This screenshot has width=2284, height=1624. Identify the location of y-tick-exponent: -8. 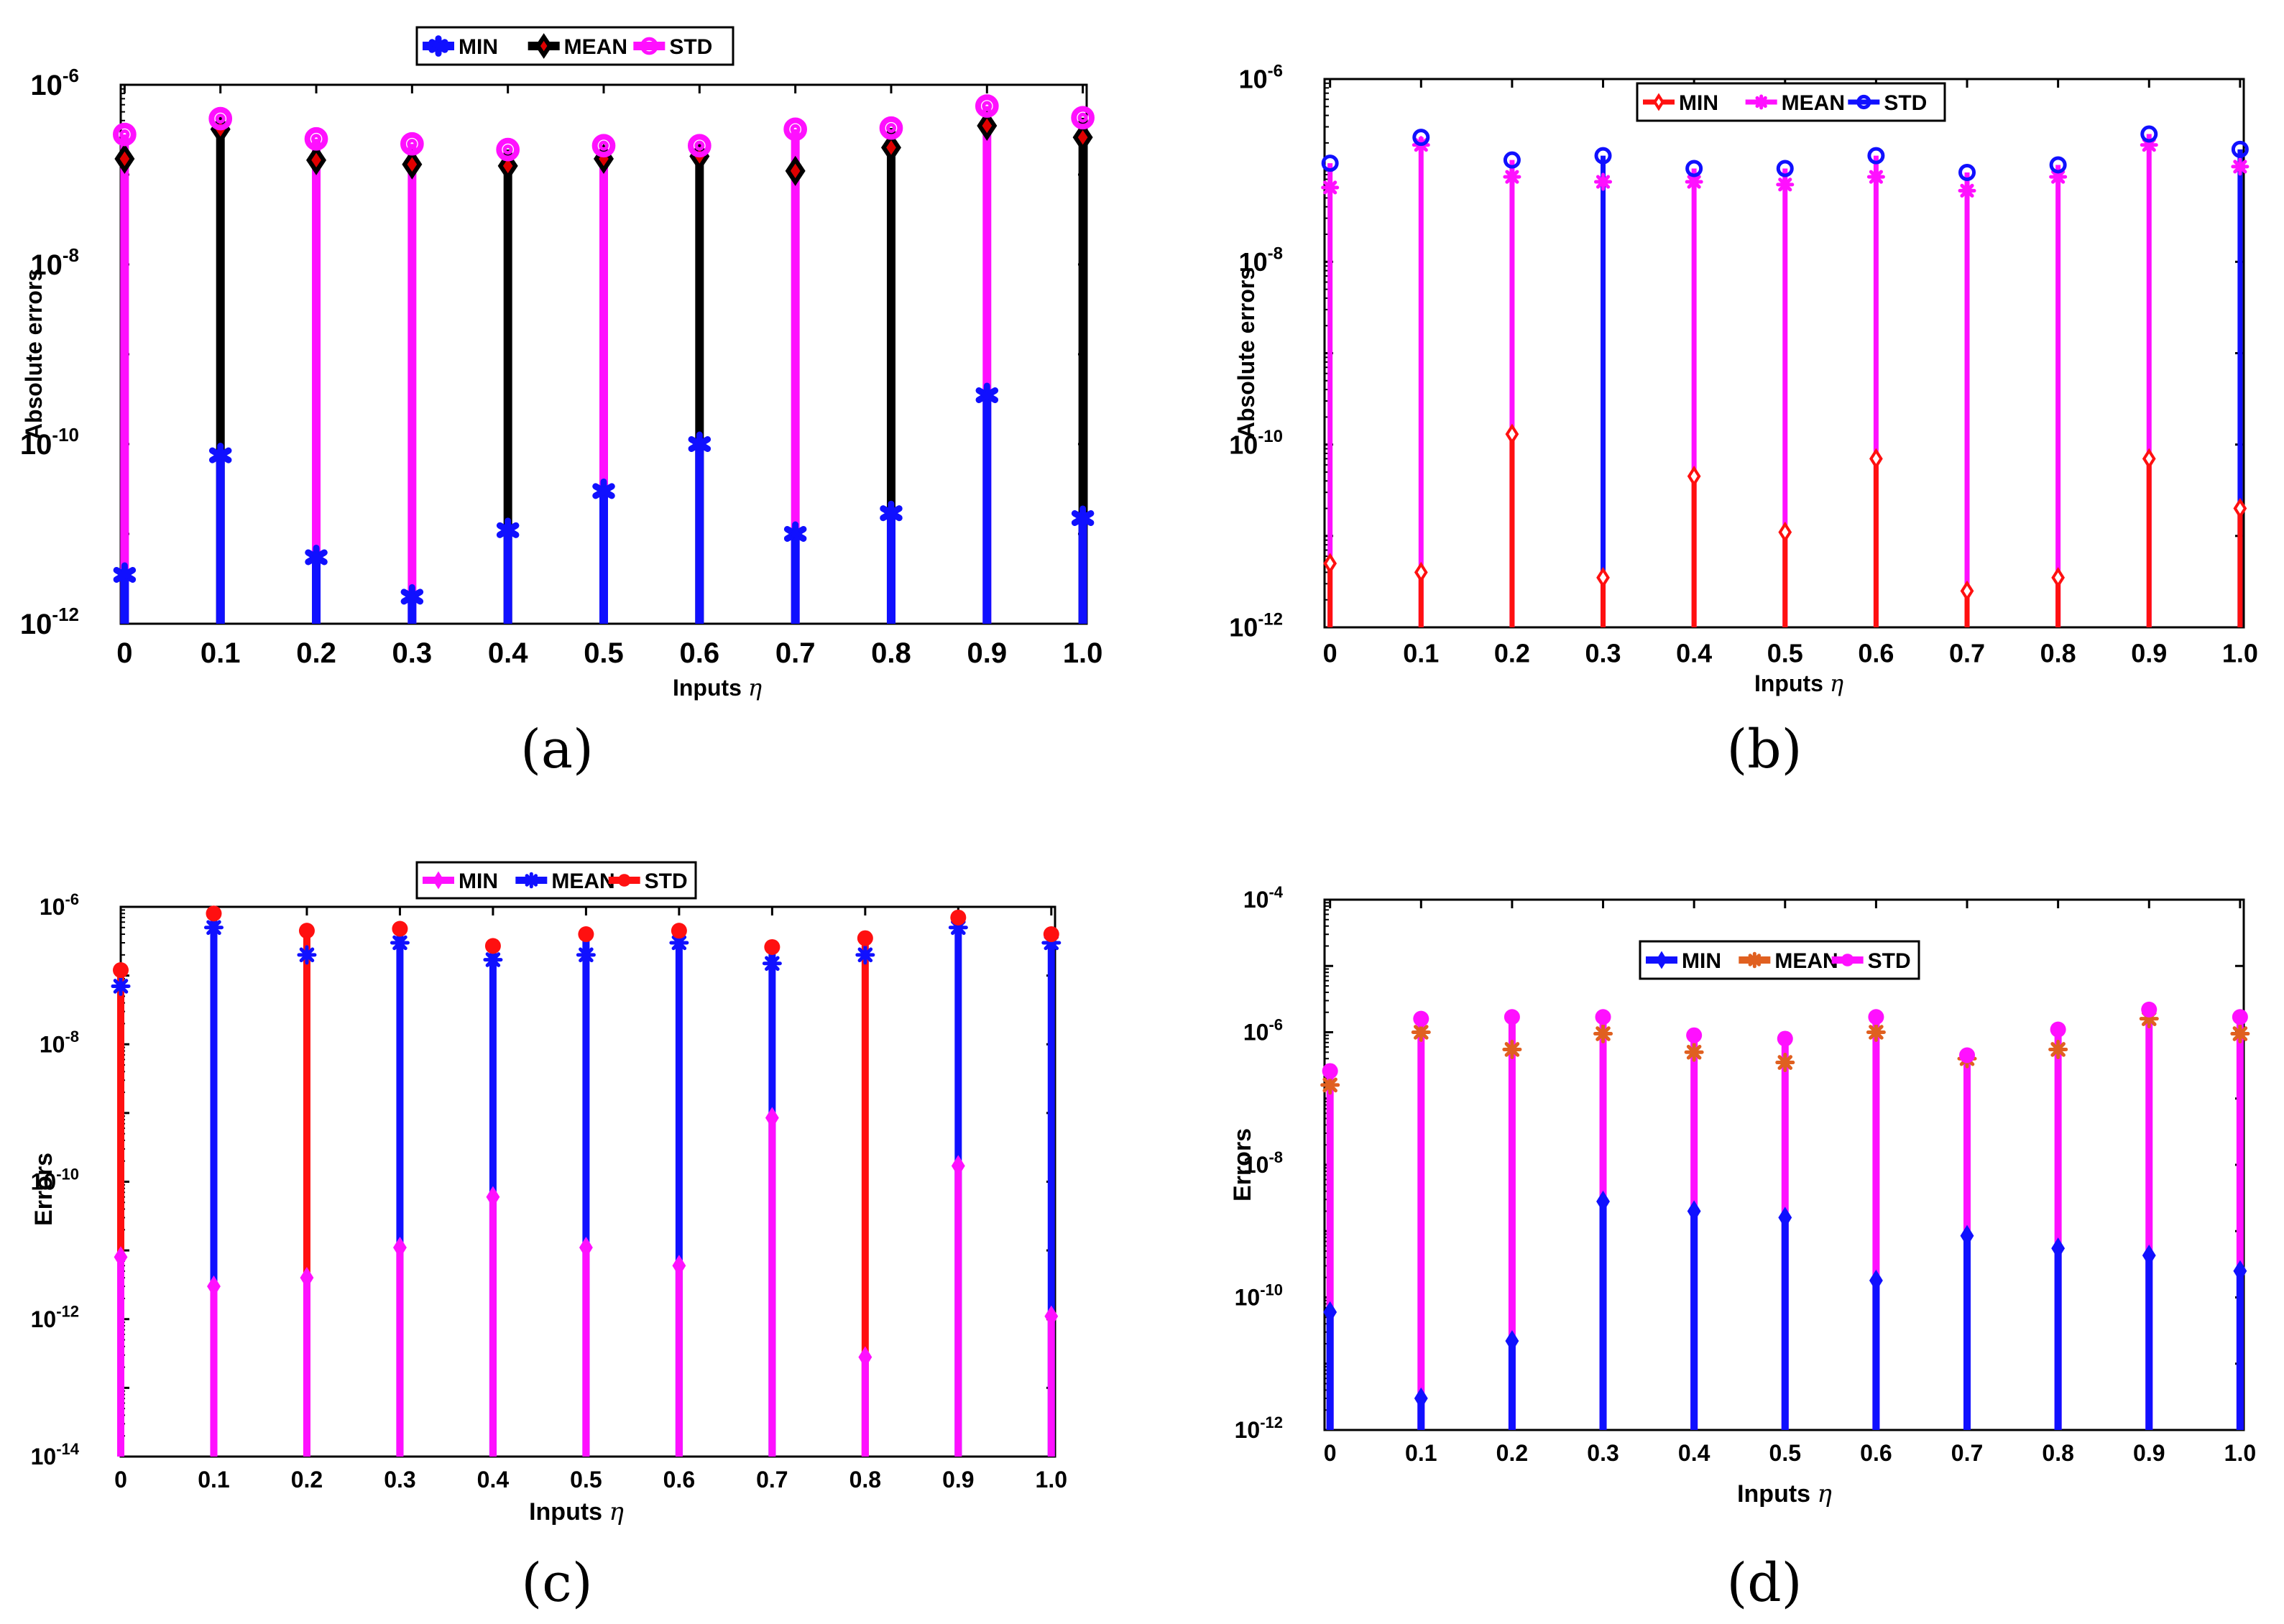
(72, 1037).